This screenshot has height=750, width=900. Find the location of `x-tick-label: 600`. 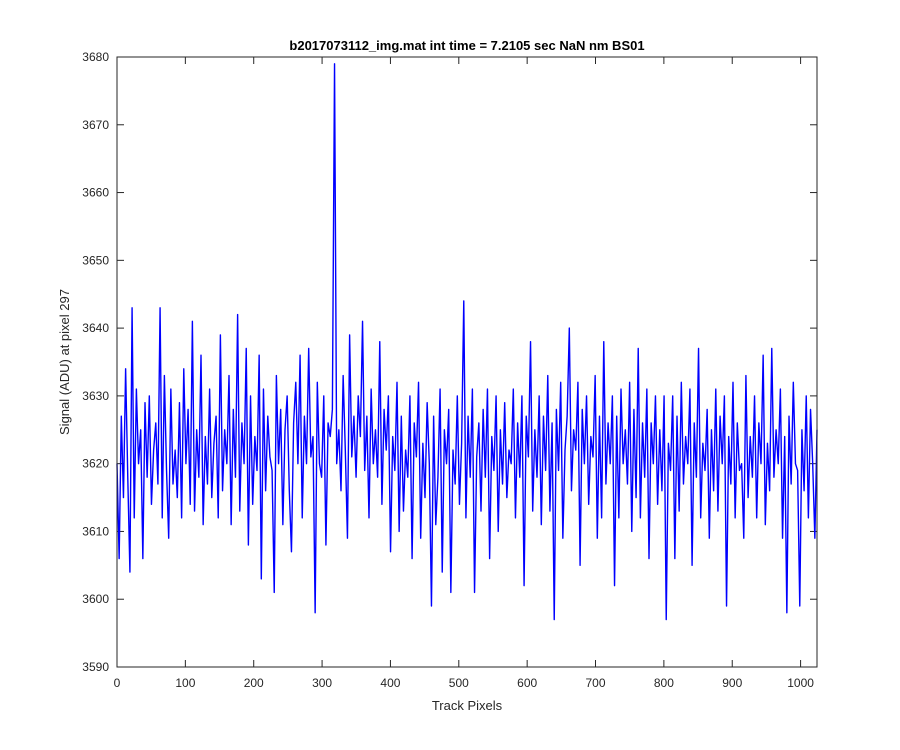

x-tick-label: 600 is located at coordinates (527, 683).